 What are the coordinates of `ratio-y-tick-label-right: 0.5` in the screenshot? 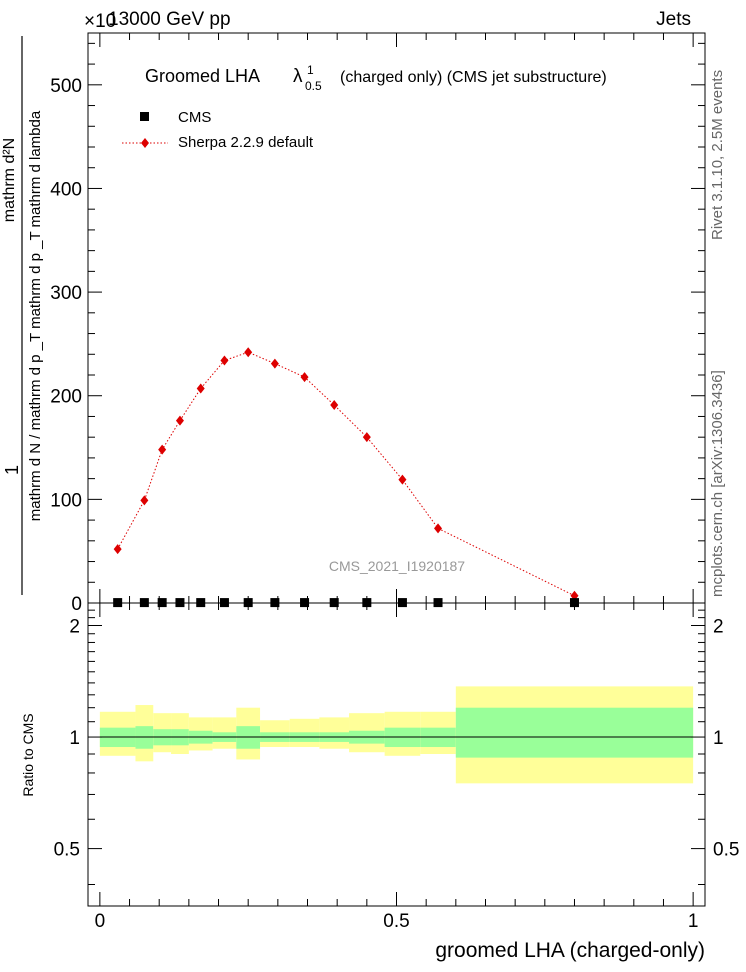 It's located at (726, 850).